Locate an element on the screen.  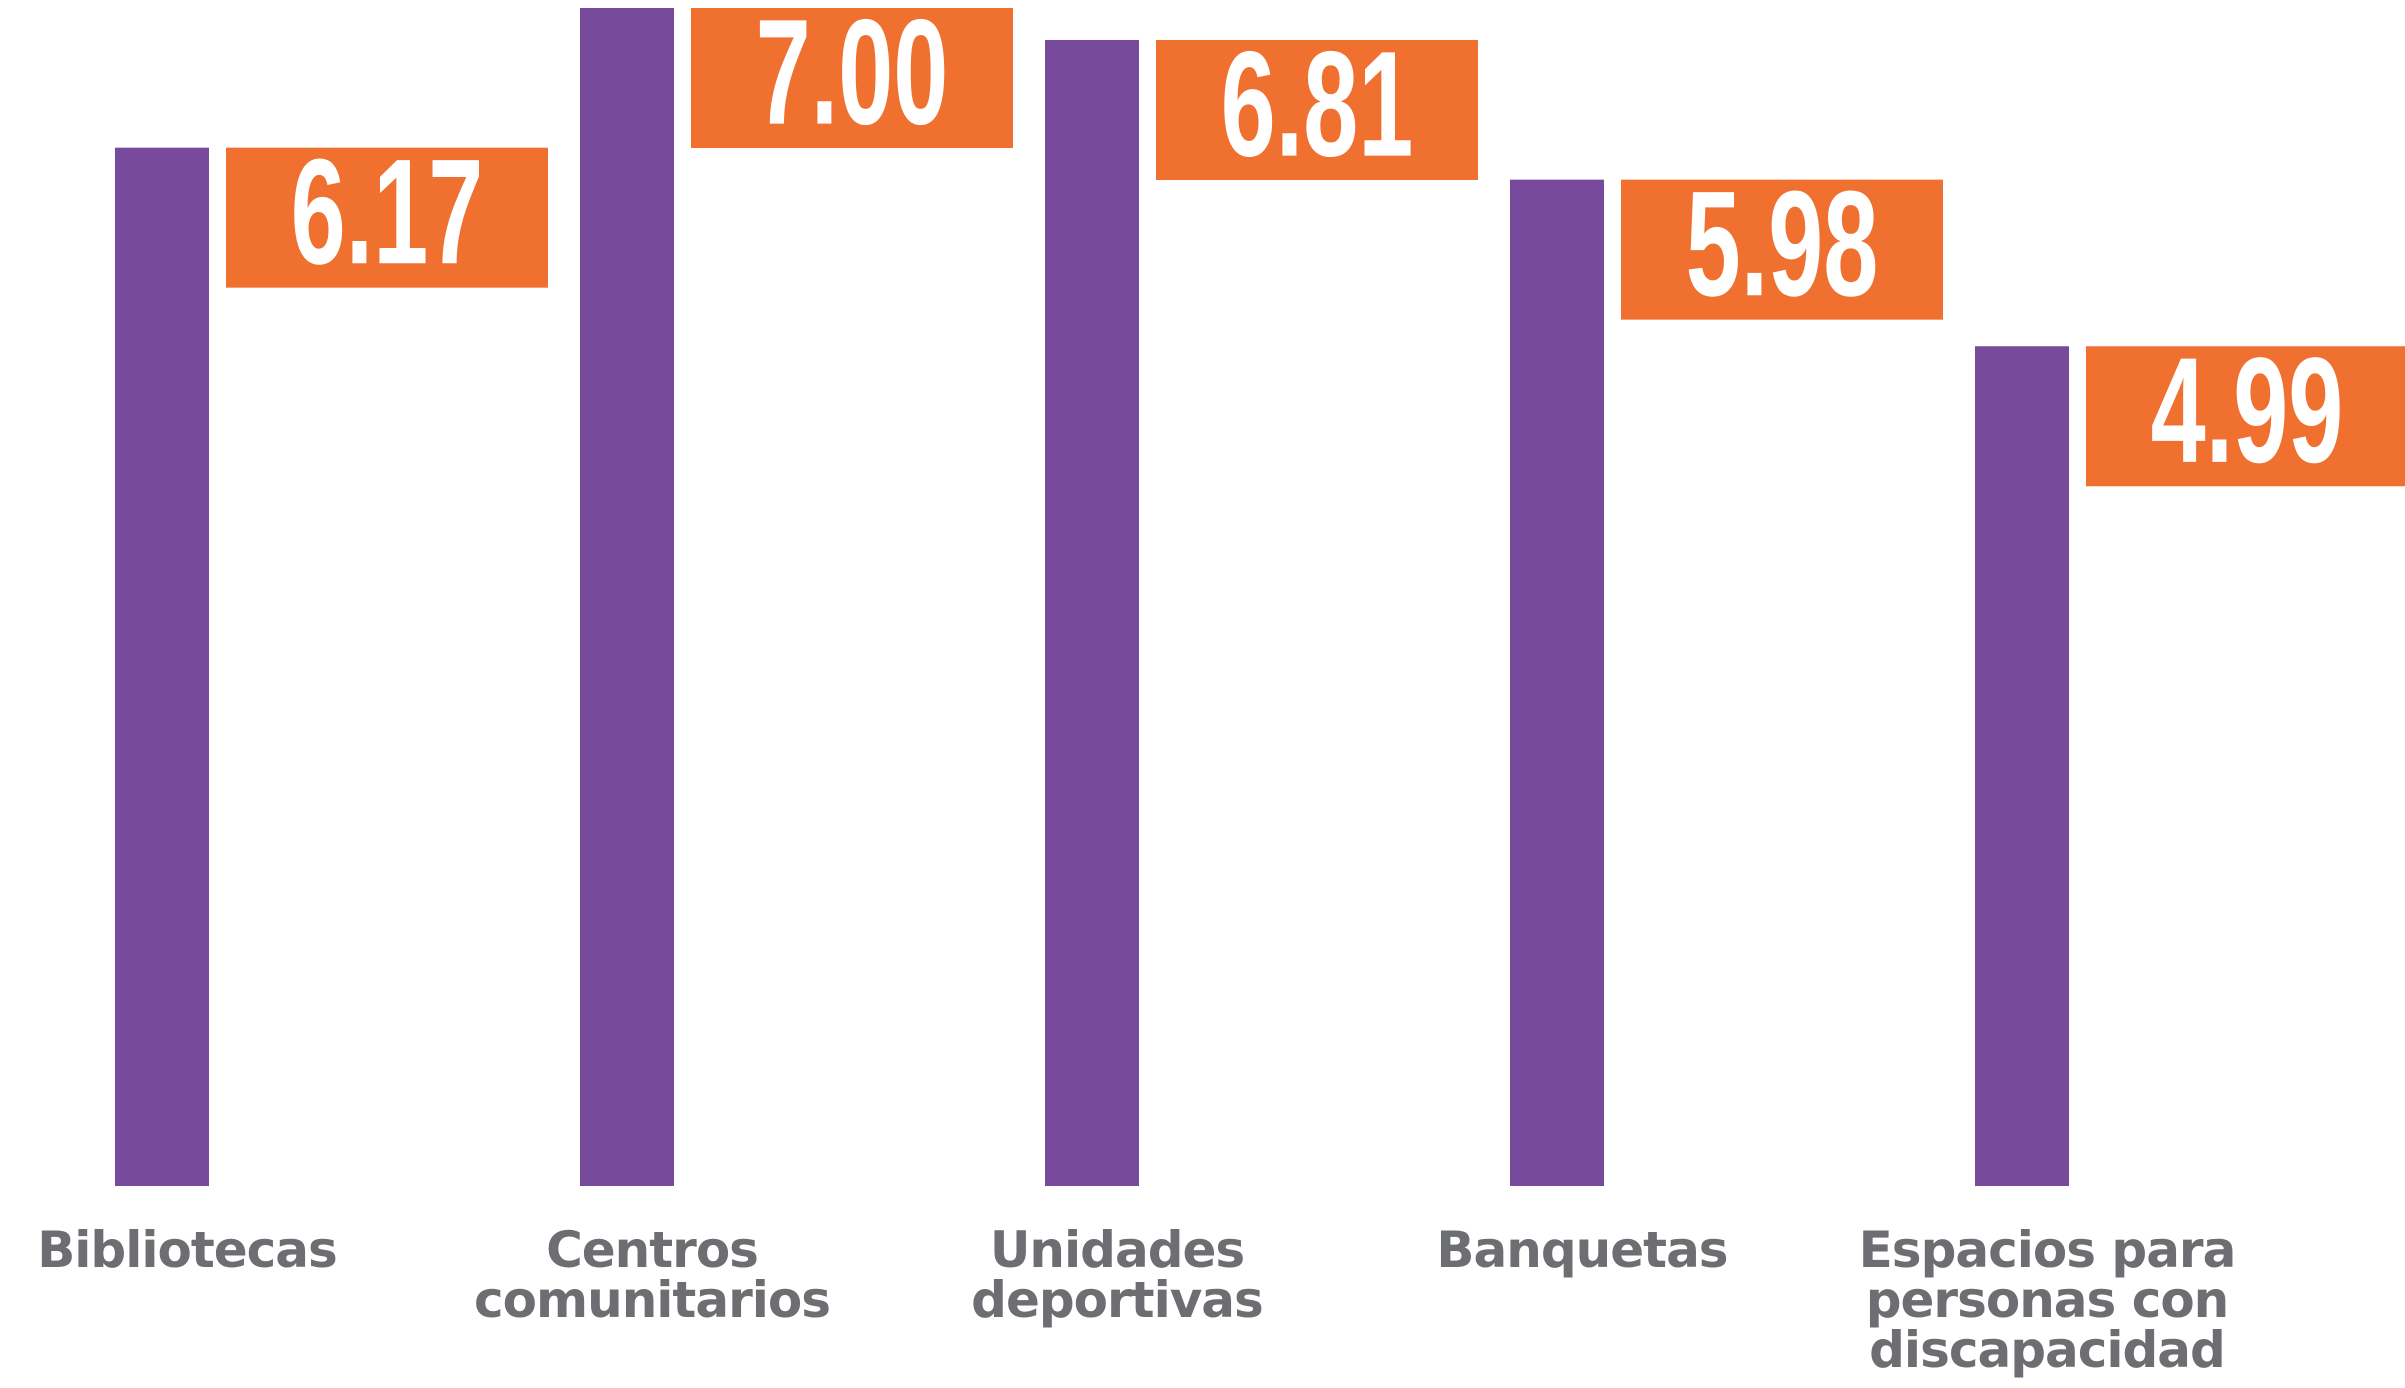
value-label: 7.00 is located at coordinates (852, 77).